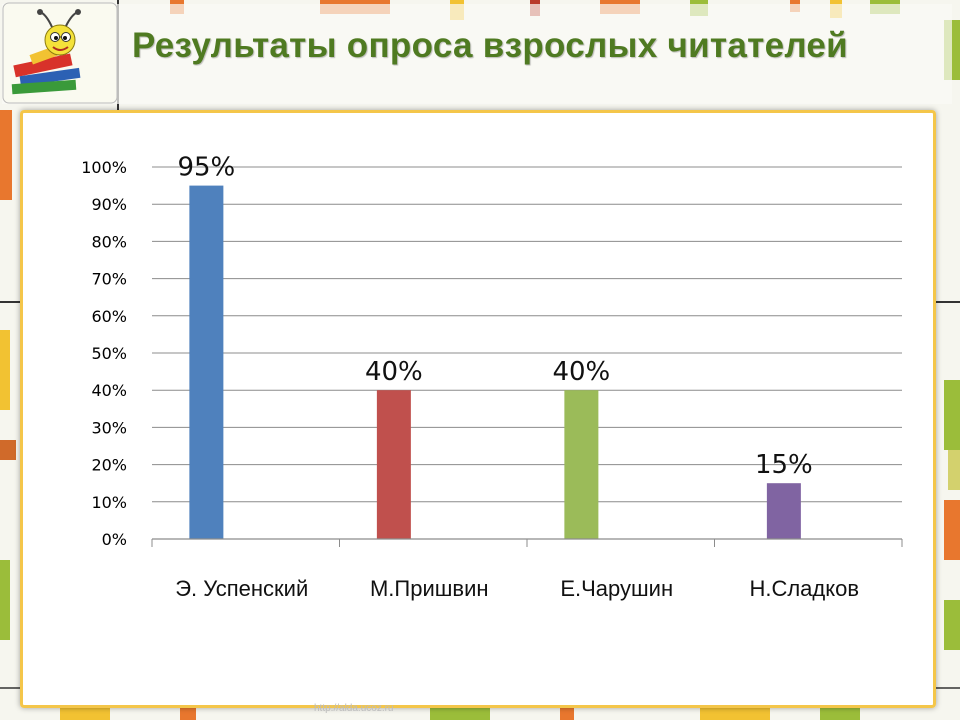  Describe the element at coordinates (527, 542) in the screenshot. I see `x-axis` at that location.